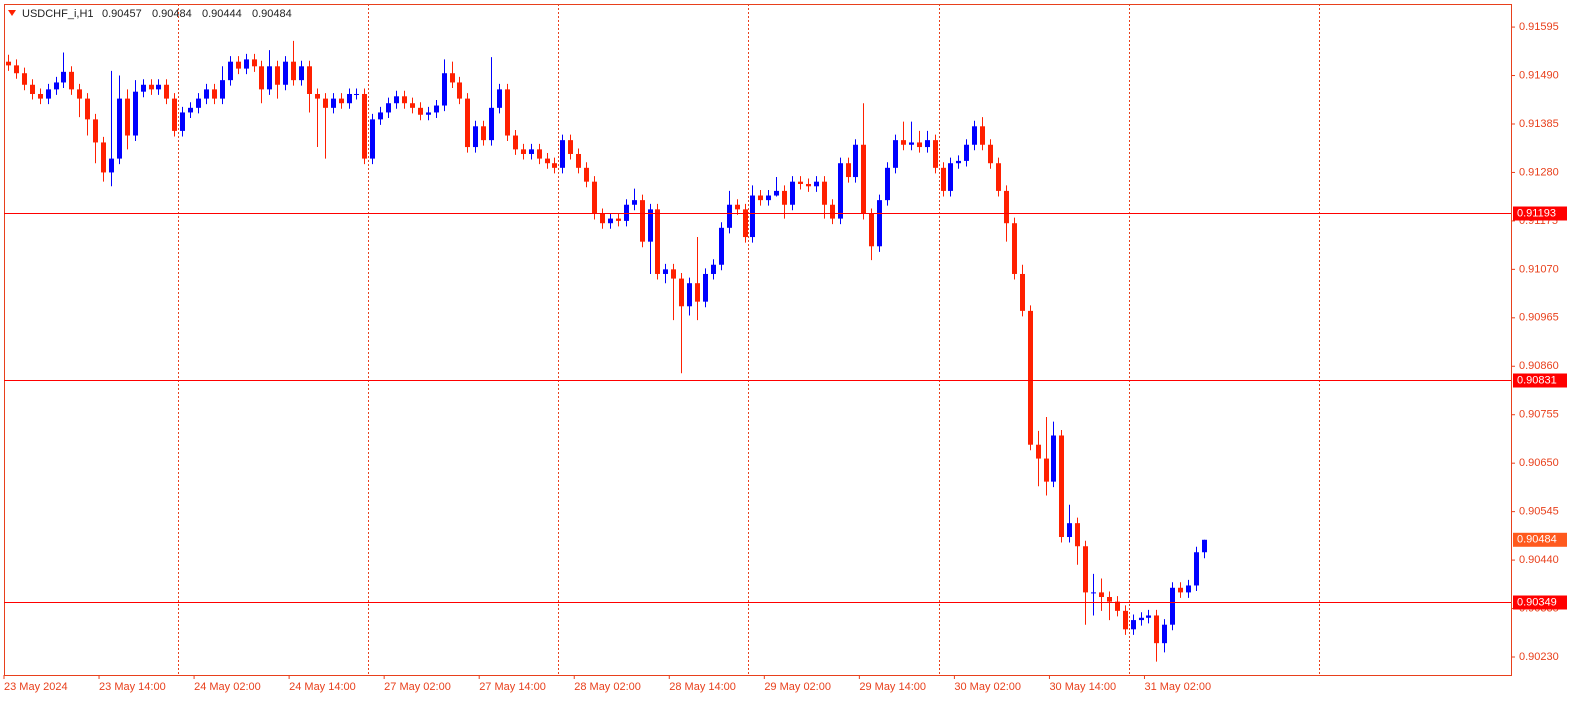 This screenshot has height=709, width=1586. Describe the element at coordinates (1177, 687) in the screenshot. I see `x-tick-label: 31 May 02:00` at that location.